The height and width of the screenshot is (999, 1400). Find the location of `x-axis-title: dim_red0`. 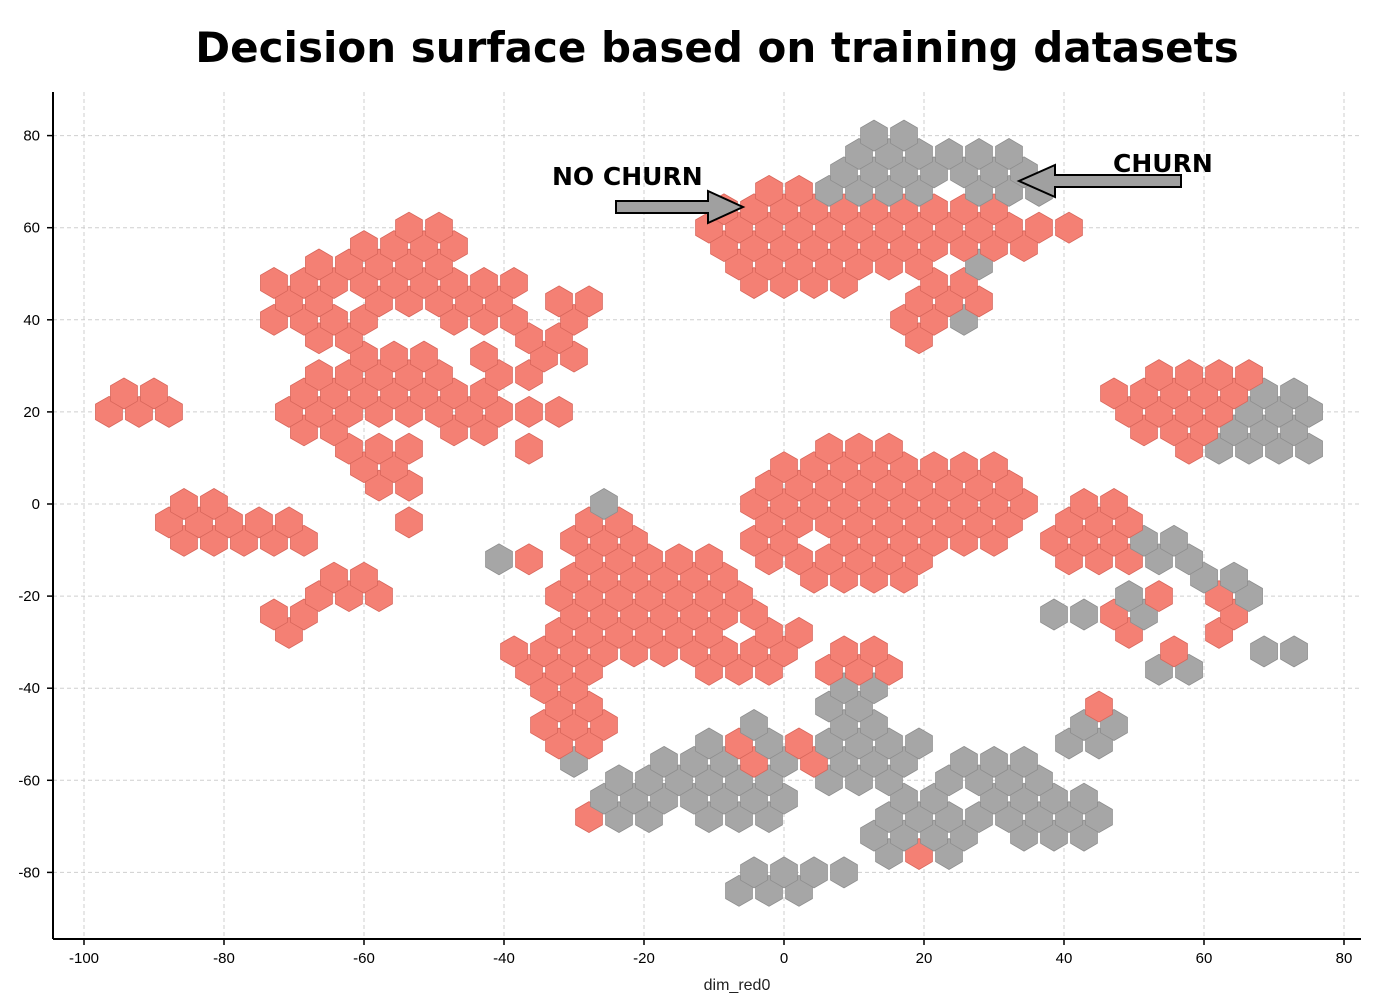

x-axis-title: dim_red0 is located at coordinates (737, 985).